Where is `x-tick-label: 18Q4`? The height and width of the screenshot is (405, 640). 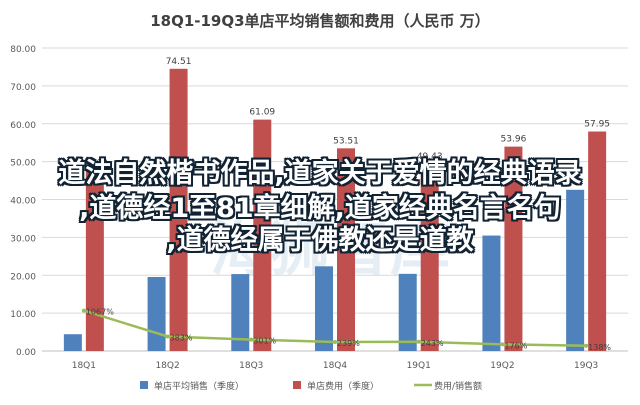
x-tick-label: 18Q4 is located at coordinates (335, 366).